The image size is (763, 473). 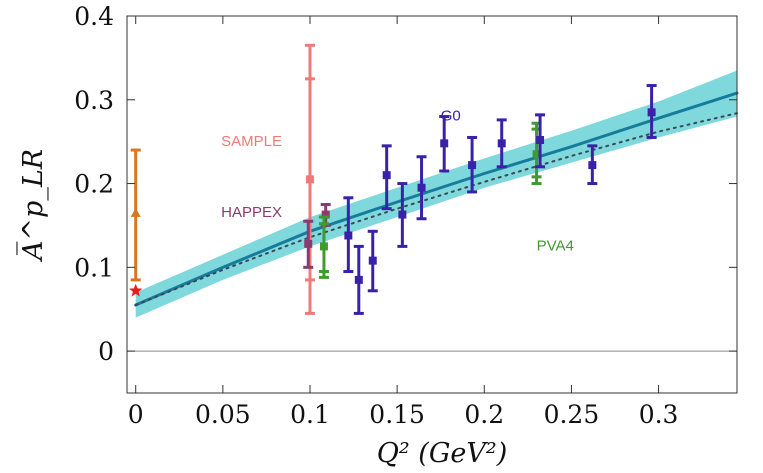 I want to click on x-axis-title: Q² (GeV²), so click(x=442, y=453).